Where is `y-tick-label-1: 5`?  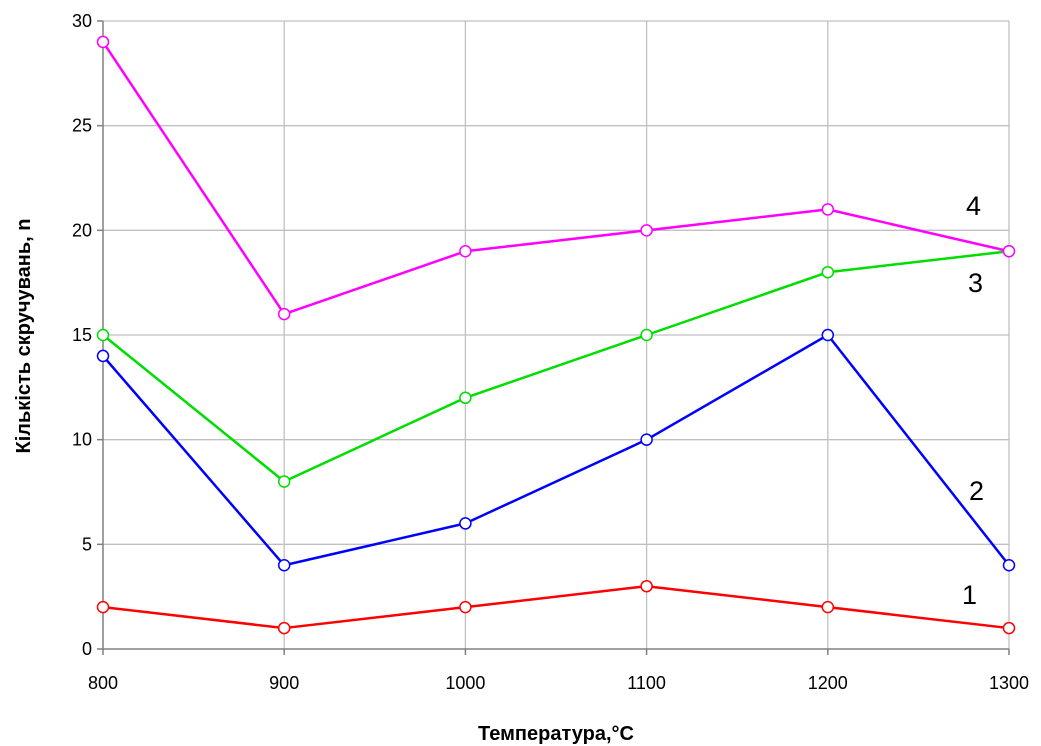
y-tick-label-1: 5 is located at coordinates (87, 544).